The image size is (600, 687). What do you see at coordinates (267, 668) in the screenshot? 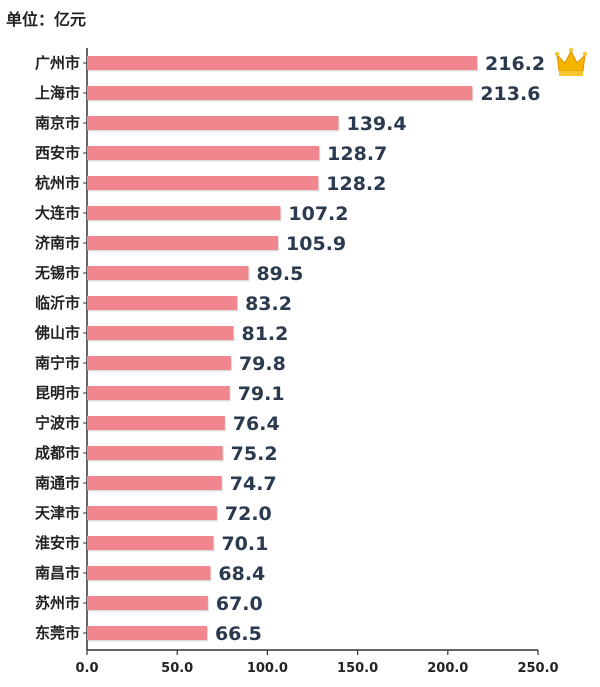
I see `x-tick-label: 100.0` at bounding box center [267, 668].